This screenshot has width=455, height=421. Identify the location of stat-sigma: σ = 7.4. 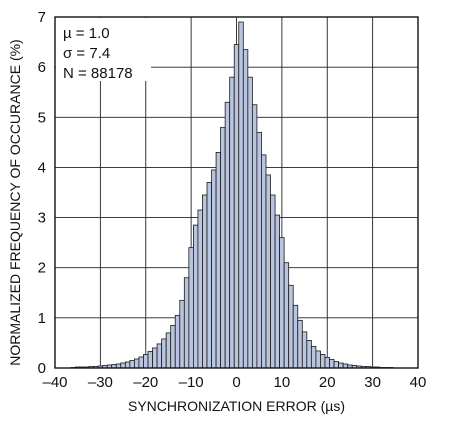
(86, 53).